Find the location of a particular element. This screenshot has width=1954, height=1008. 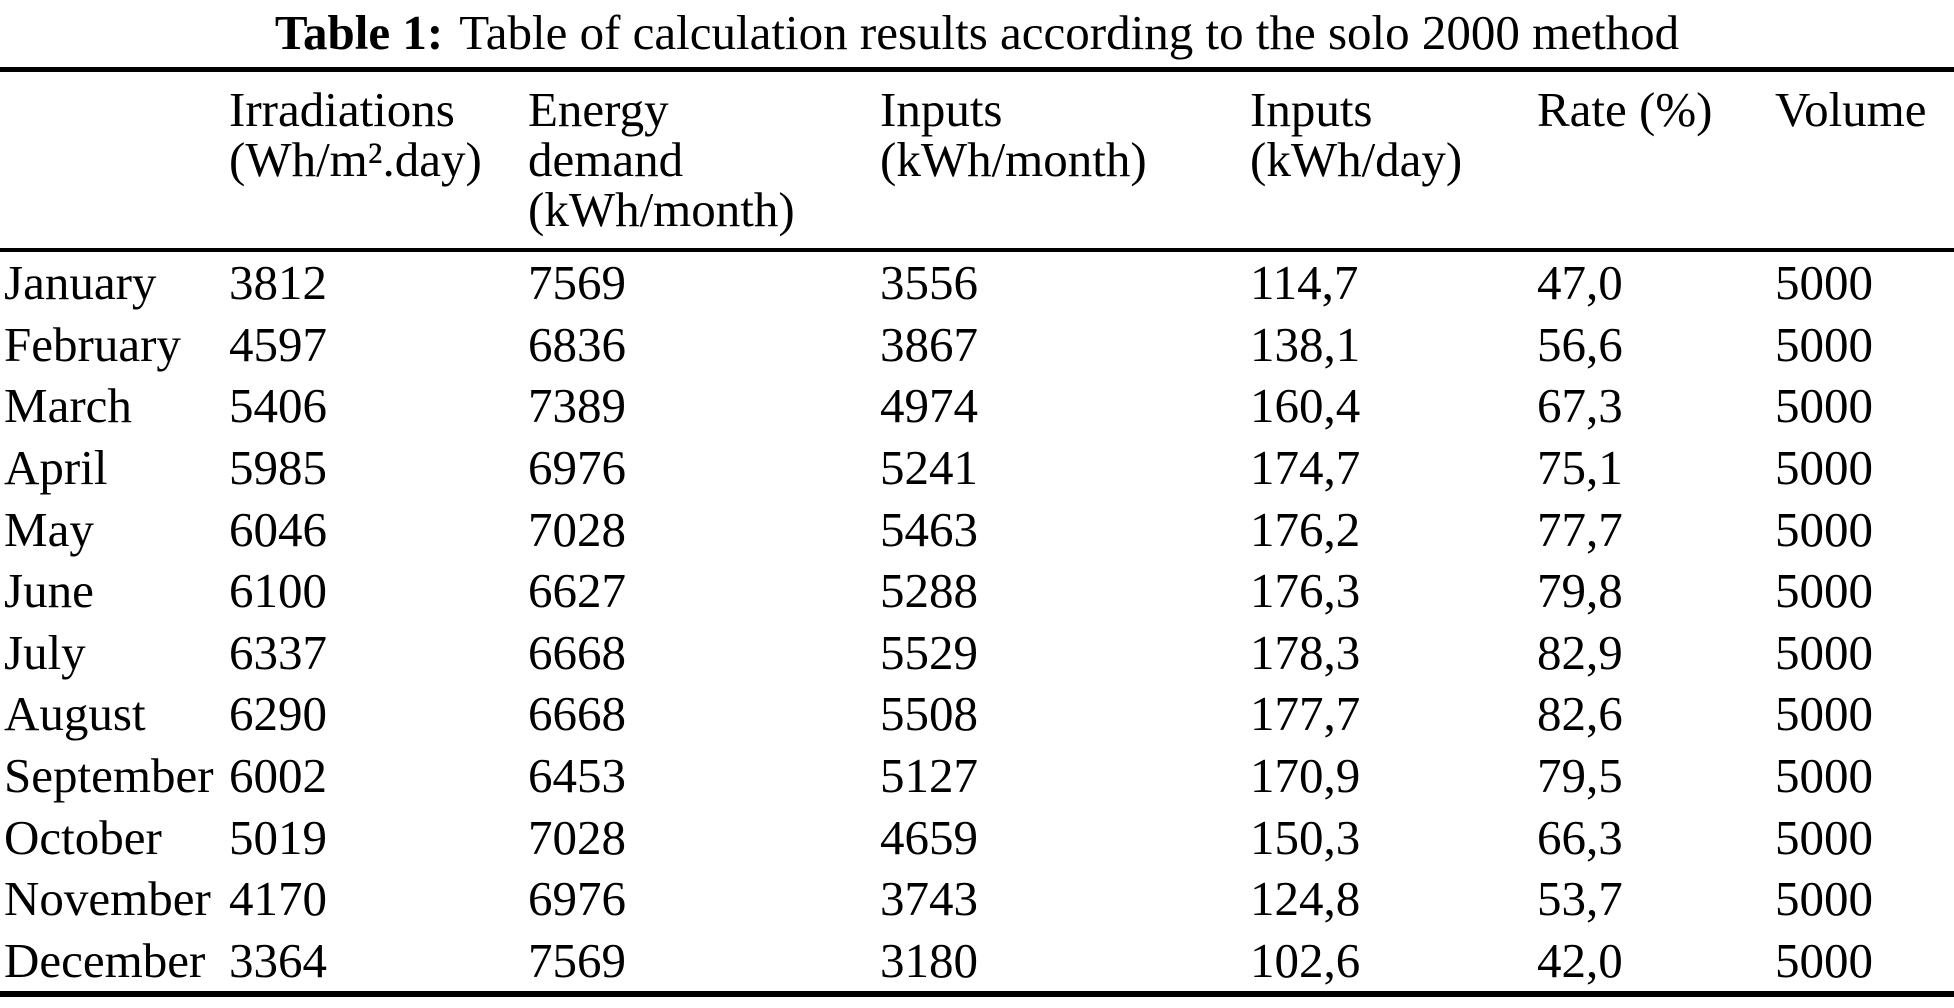

cell-rate: 66,3 is located at coordinates (1580, 837).